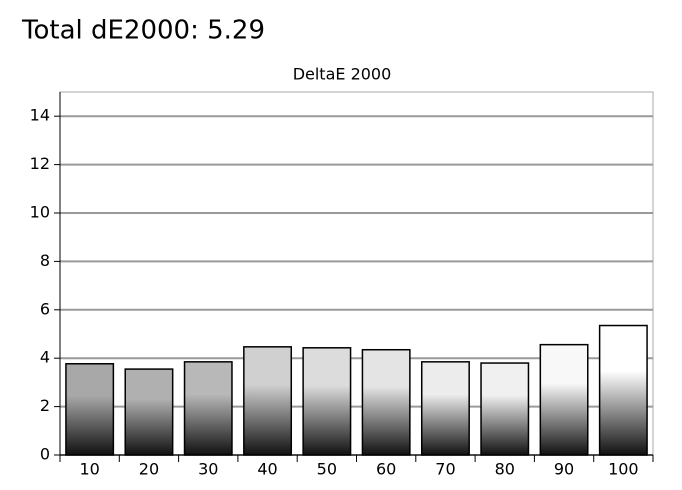 The height and width of the screenshot is (490, 682). I want to click on y-tick-label: 6, so click(45, 308).